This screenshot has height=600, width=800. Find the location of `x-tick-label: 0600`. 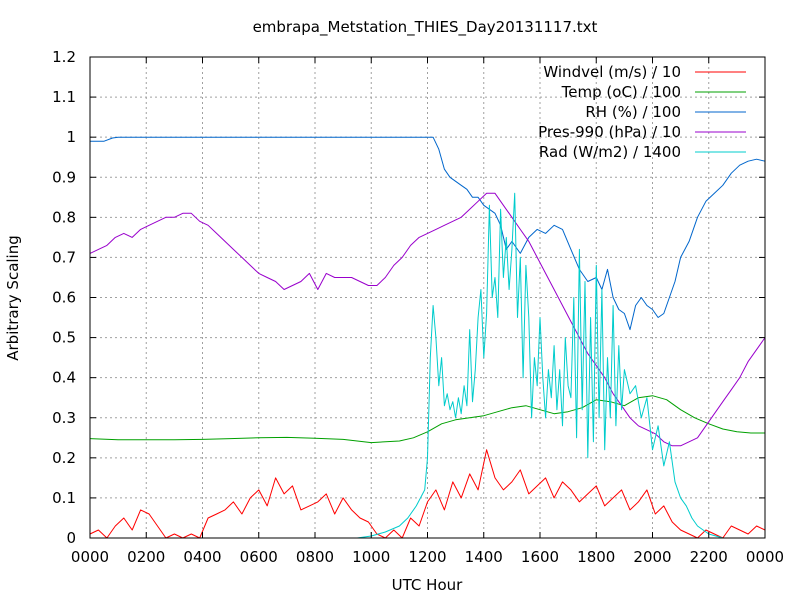

x-tick-label: 0600 is located at coordinates (259, 557).